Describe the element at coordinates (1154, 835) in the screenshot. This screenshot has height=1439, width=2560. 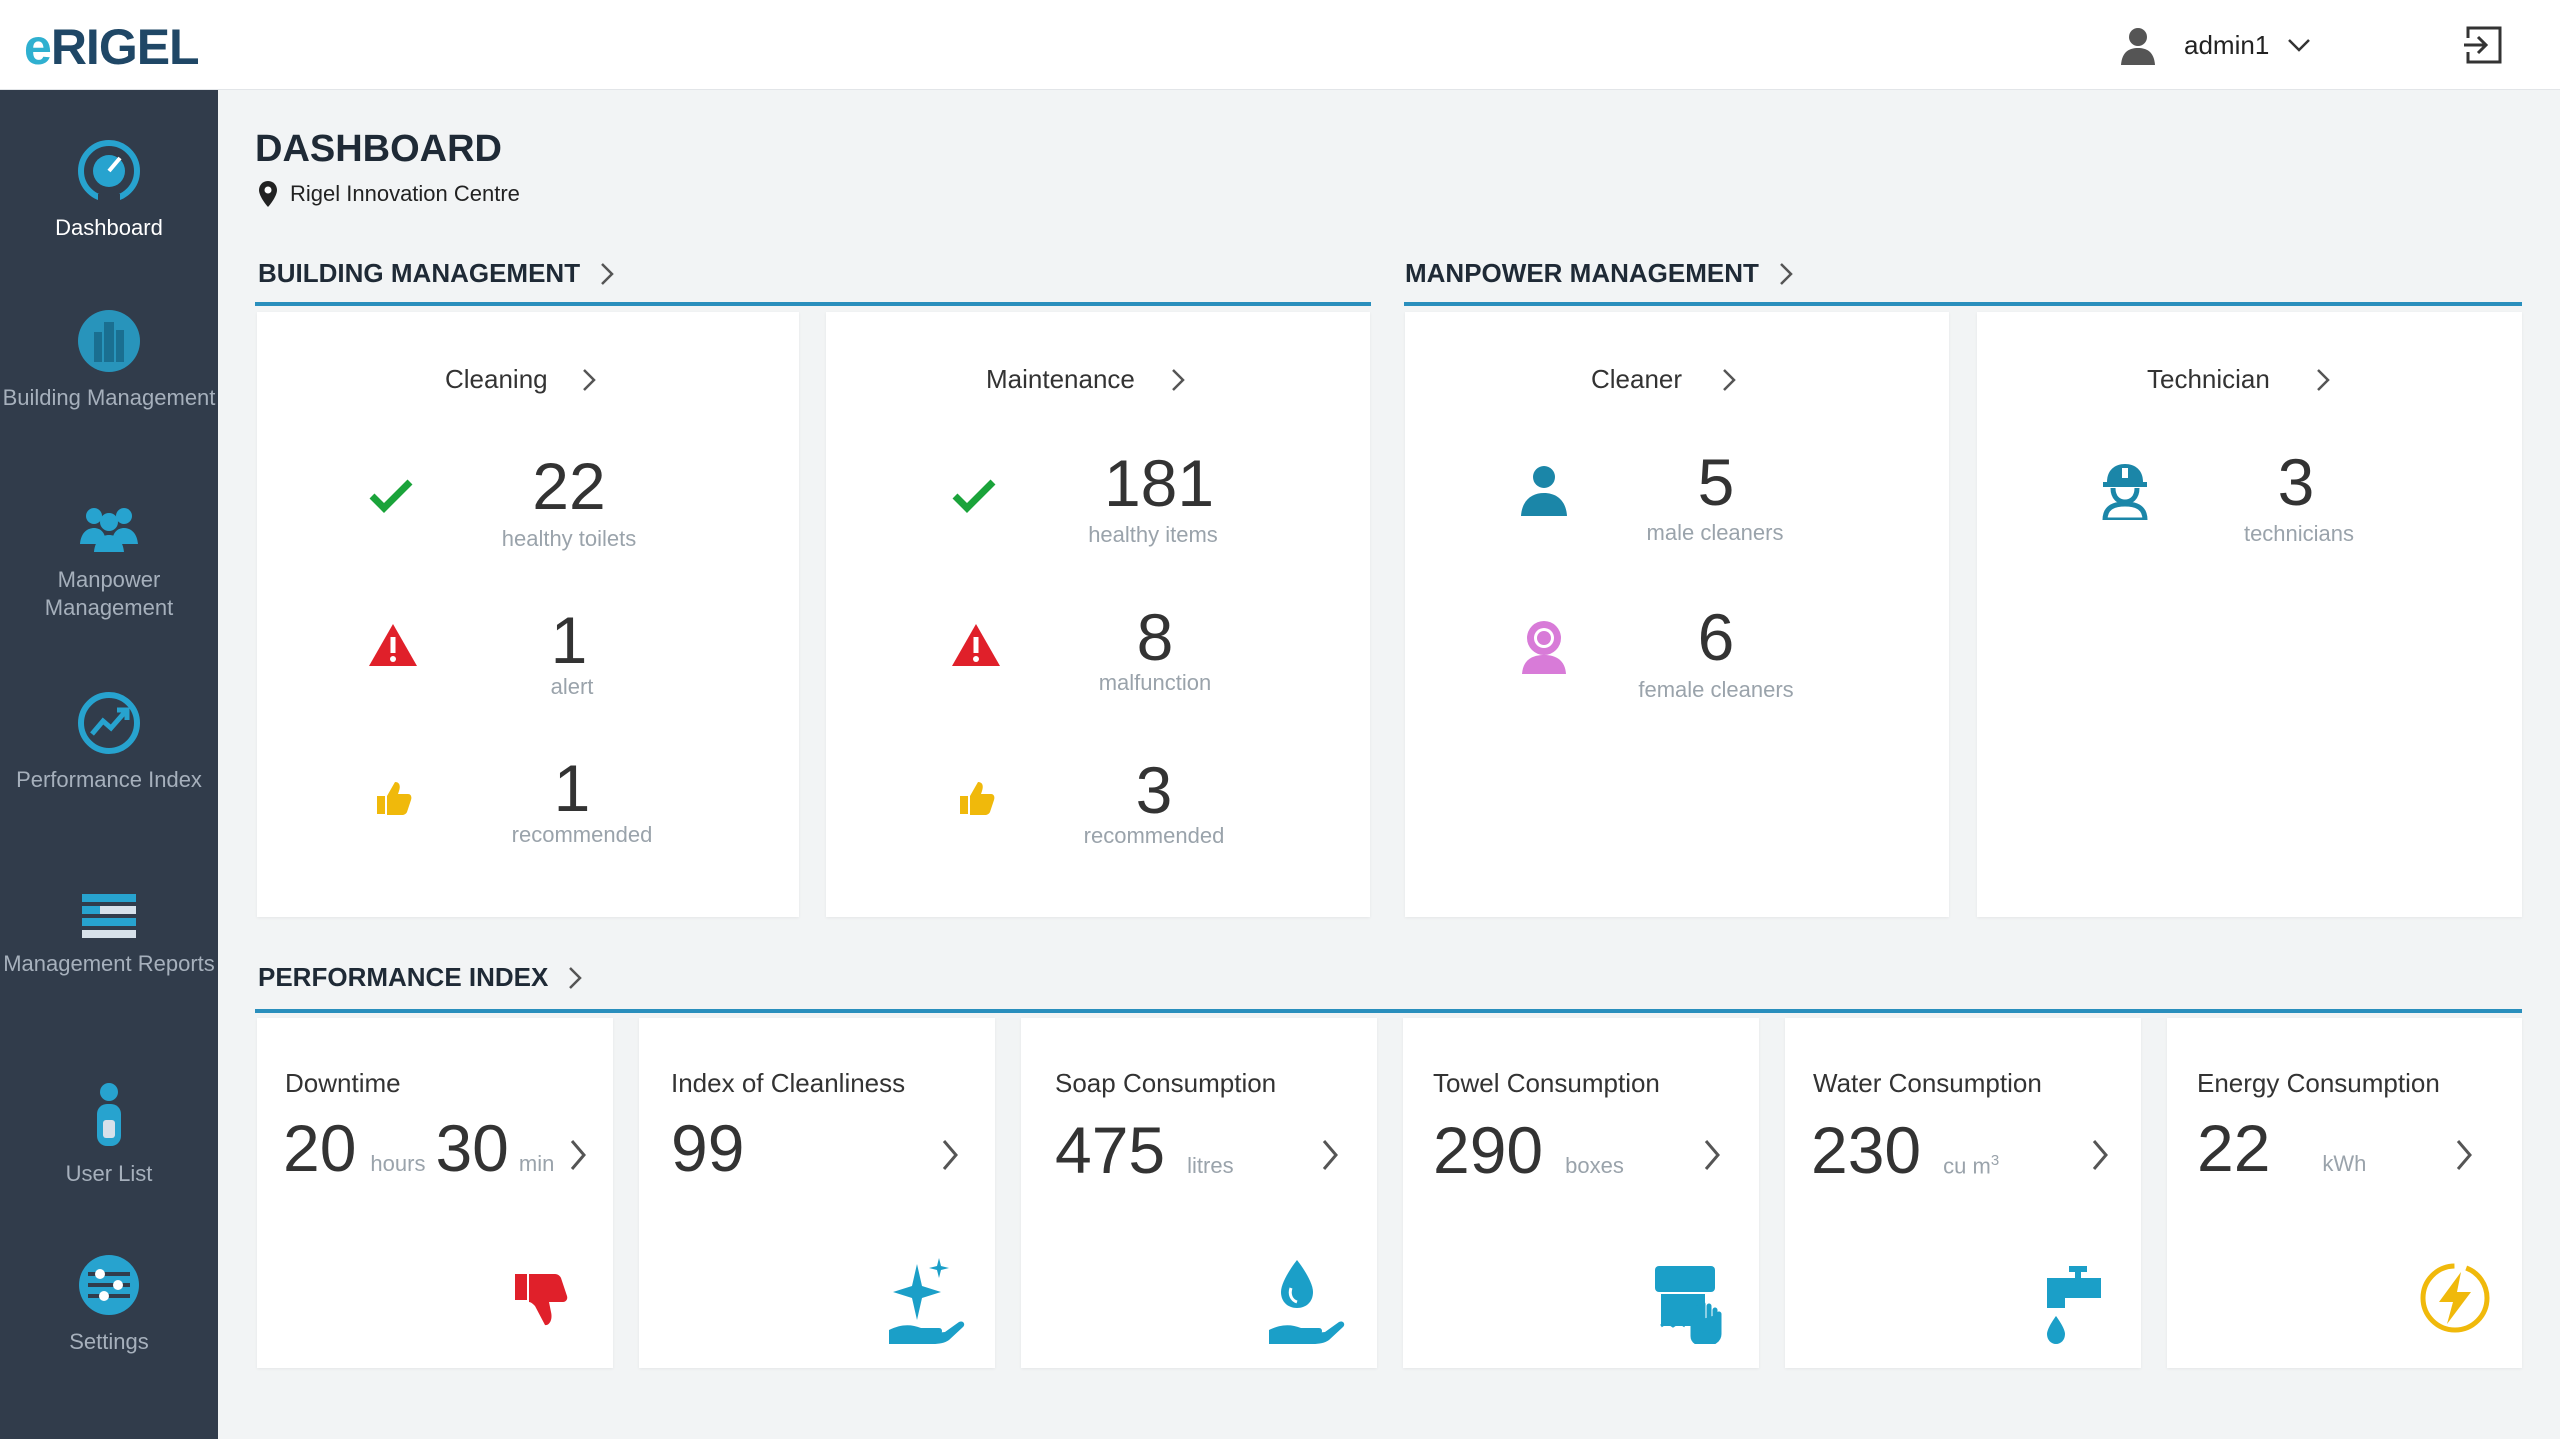
I see `recommended-label: recommended` at that location.